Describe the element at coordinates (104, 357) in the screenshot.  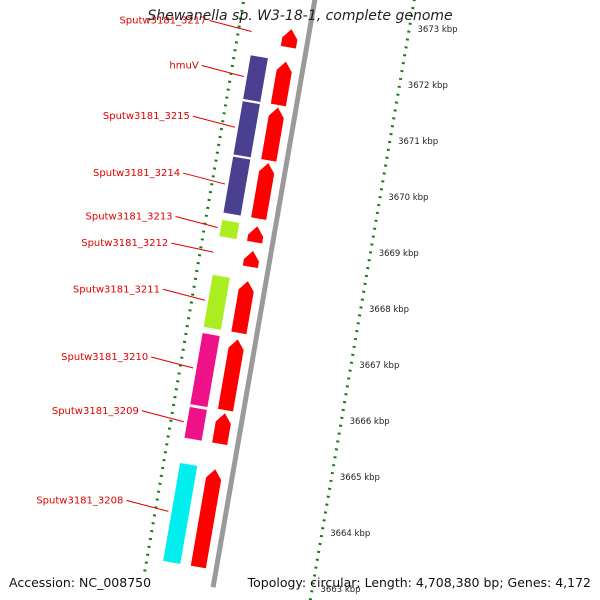
I see `gene-label: Sputw3181_3210` at that location.